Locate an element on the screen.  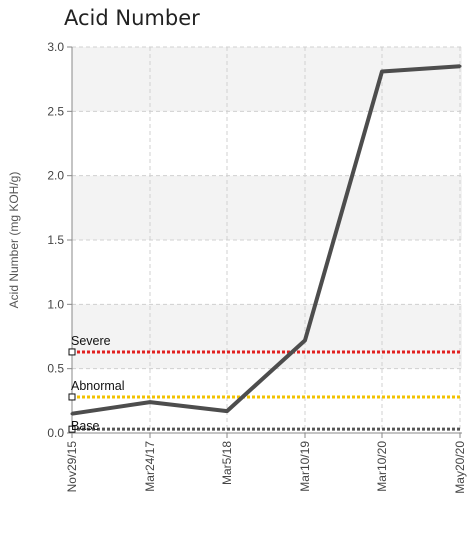
x-tick-label: May20/20 is located at coordinates (460, 467).